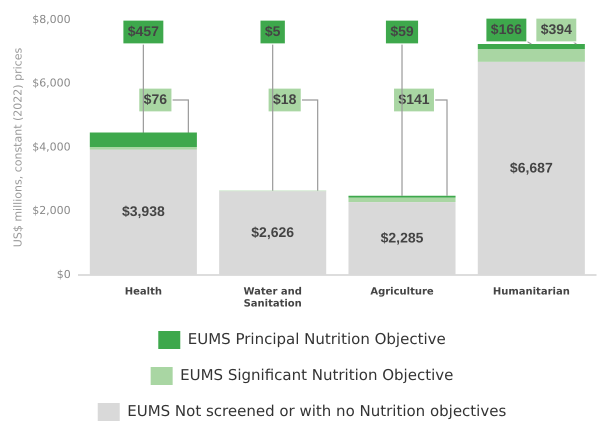 The image size is (614, 439). I want to click on data-label: $3,938, so click(143, 211).